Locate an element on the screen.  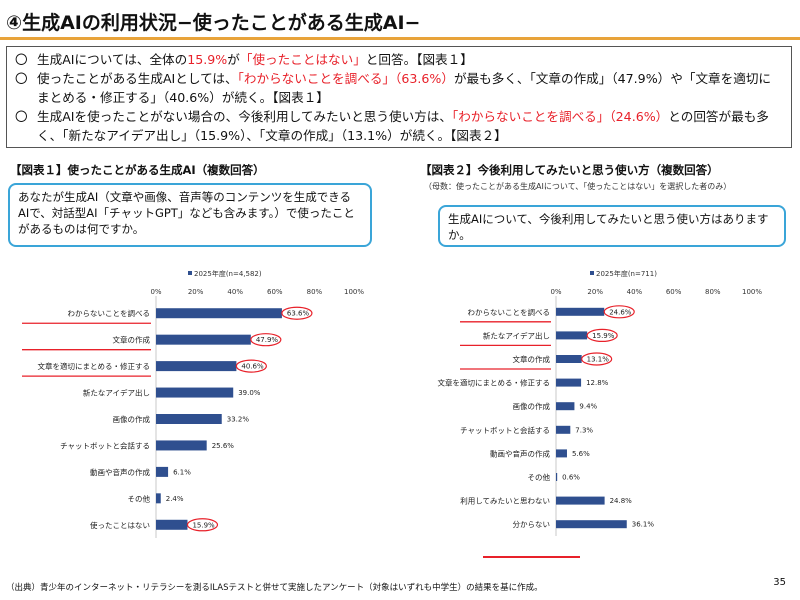
page-title: ④生成AIの利用状況−使ったことがある生成AI− is located at coordinates (213, 23).